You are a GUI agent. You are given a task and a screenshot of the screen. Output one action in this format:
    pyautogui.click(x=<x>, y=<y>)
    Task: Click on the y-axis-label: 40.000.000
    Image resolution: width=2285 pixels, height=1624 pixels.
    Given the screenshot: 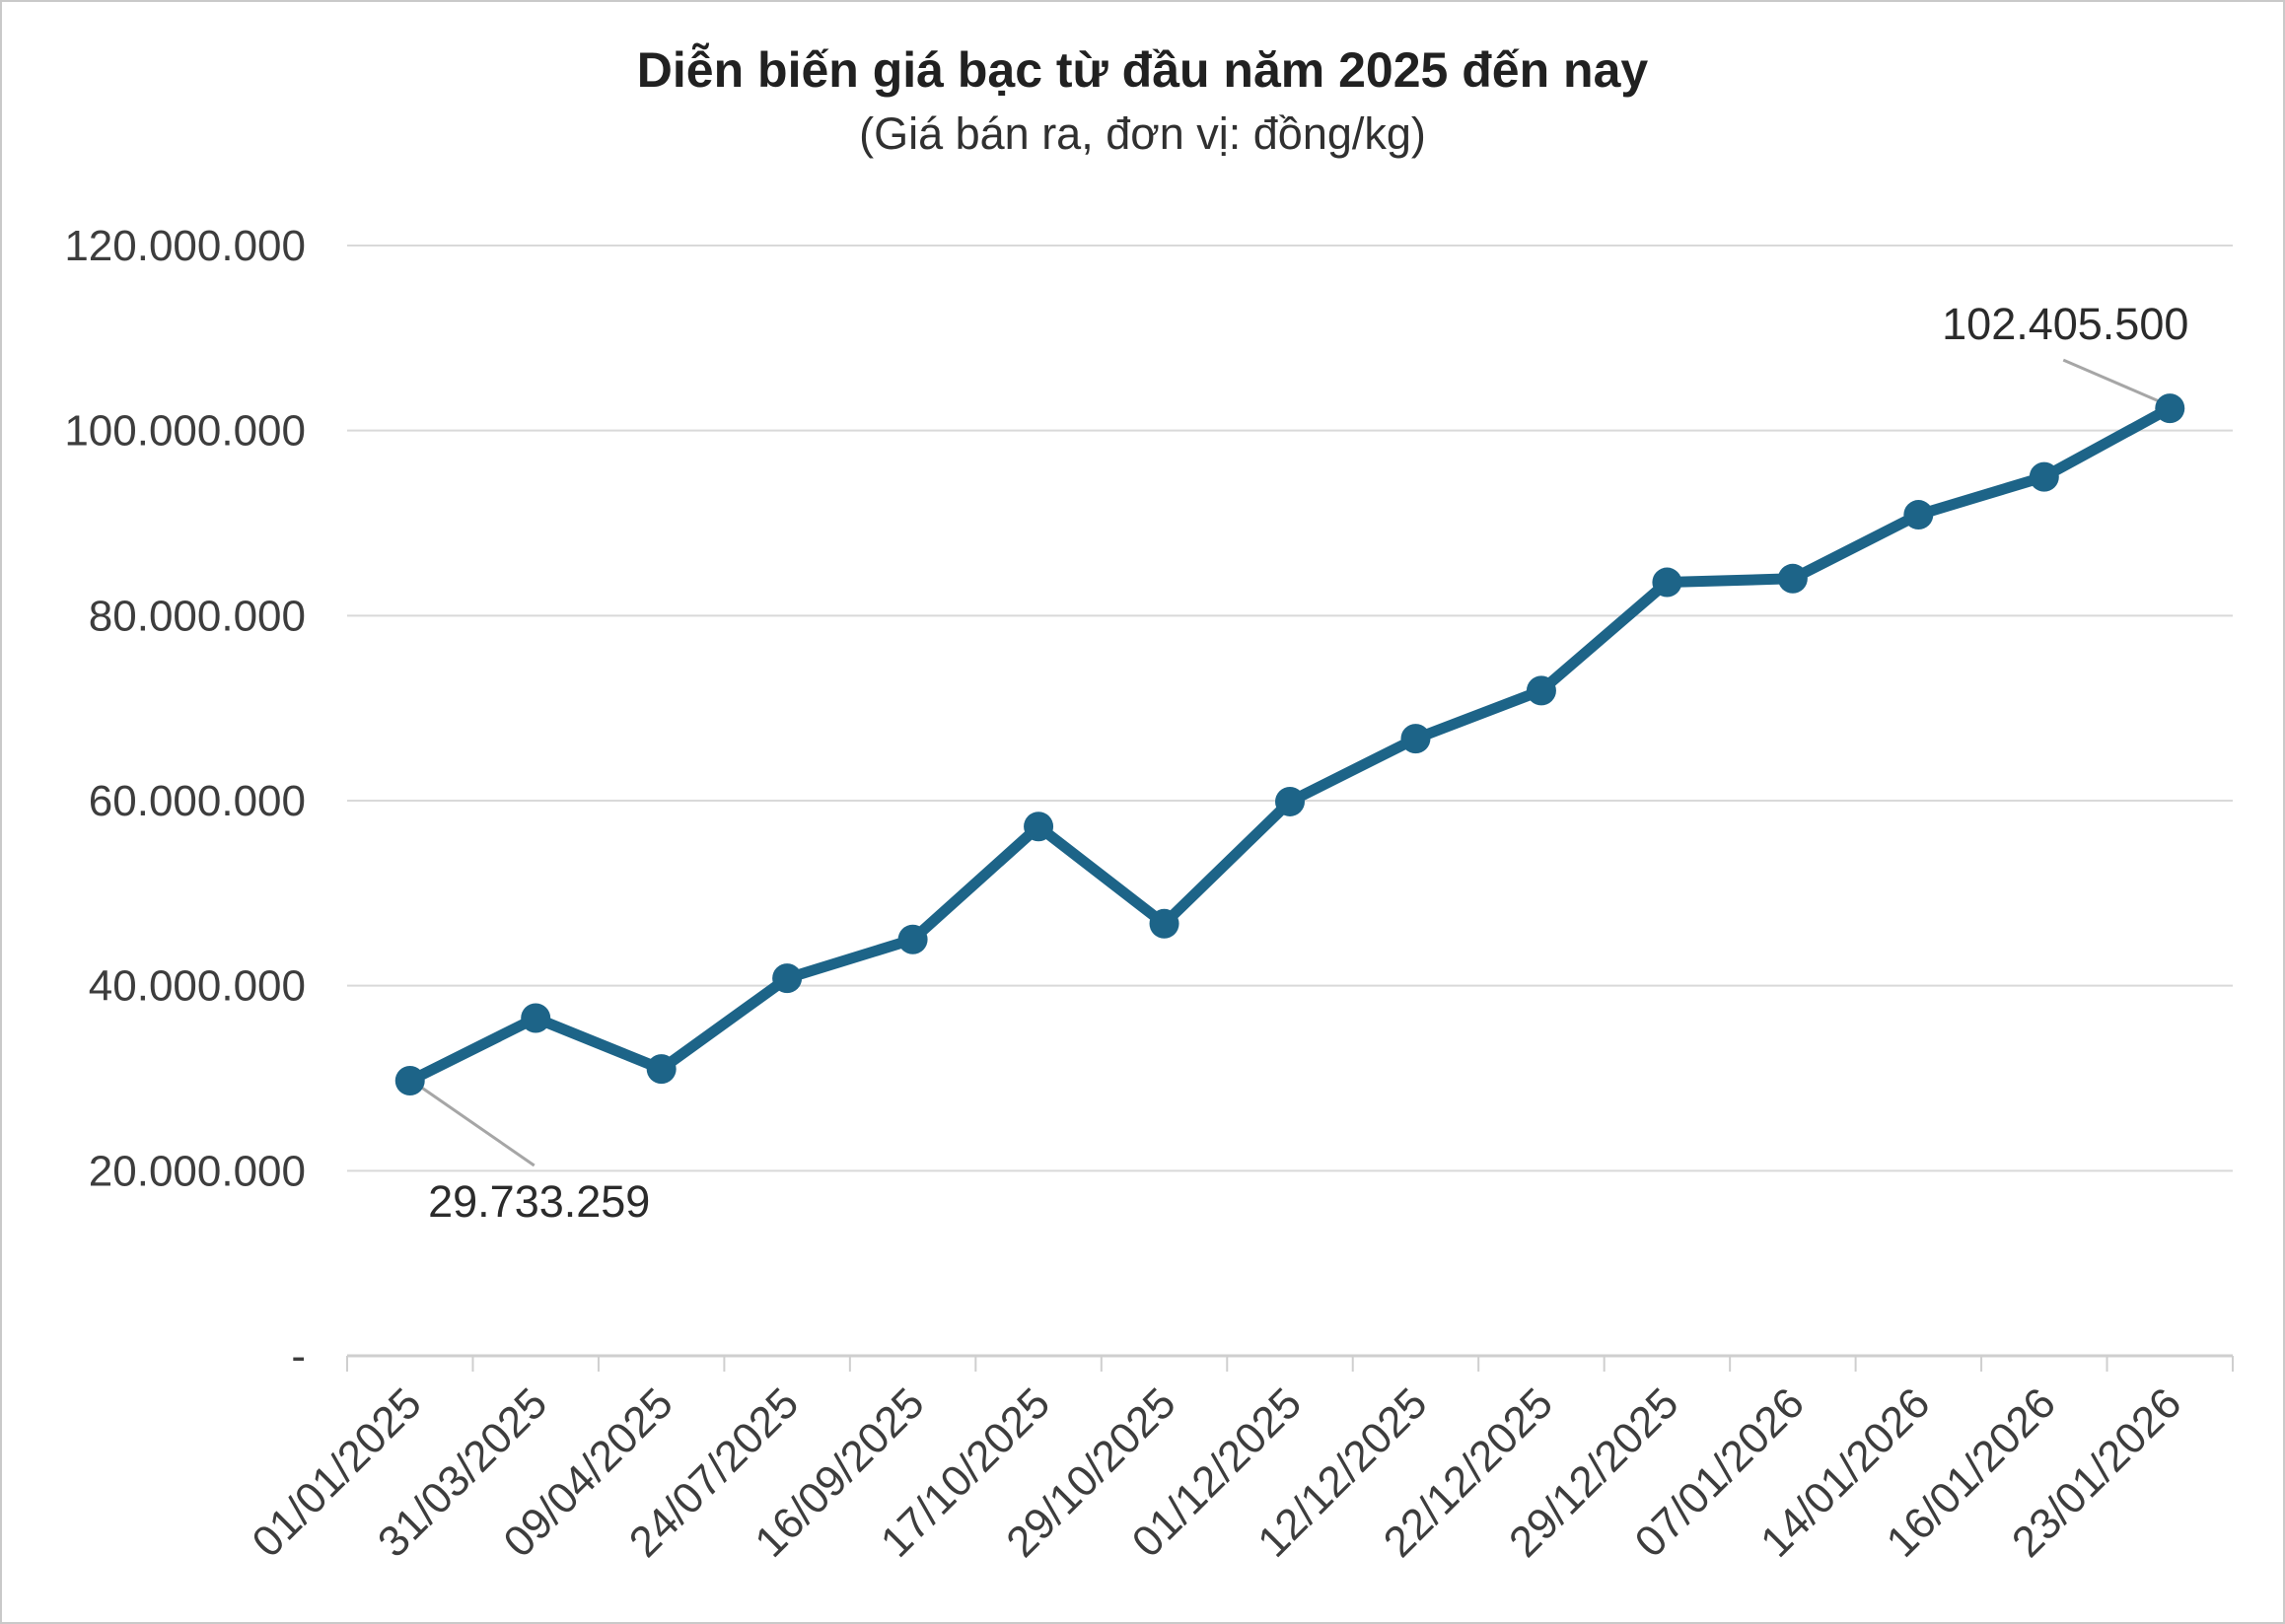 What is the action you would take?
    pyautogui.click(x=198, y=986)
    